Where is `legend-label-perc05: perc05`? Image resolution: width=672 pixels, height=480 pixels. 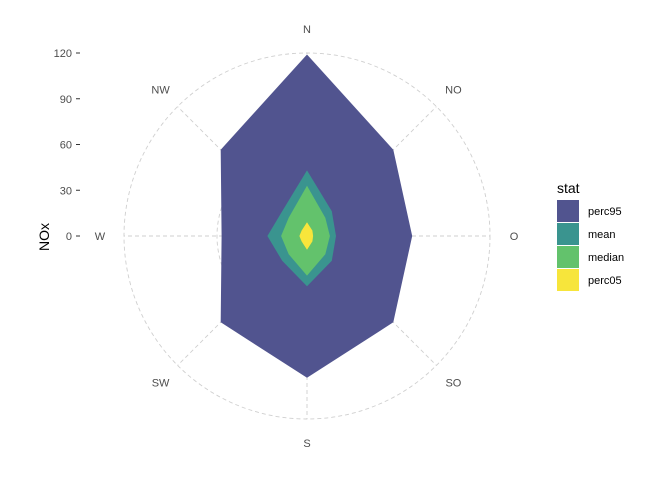 legend-label-perc05: perc05 is located at coordinates (605, 281).